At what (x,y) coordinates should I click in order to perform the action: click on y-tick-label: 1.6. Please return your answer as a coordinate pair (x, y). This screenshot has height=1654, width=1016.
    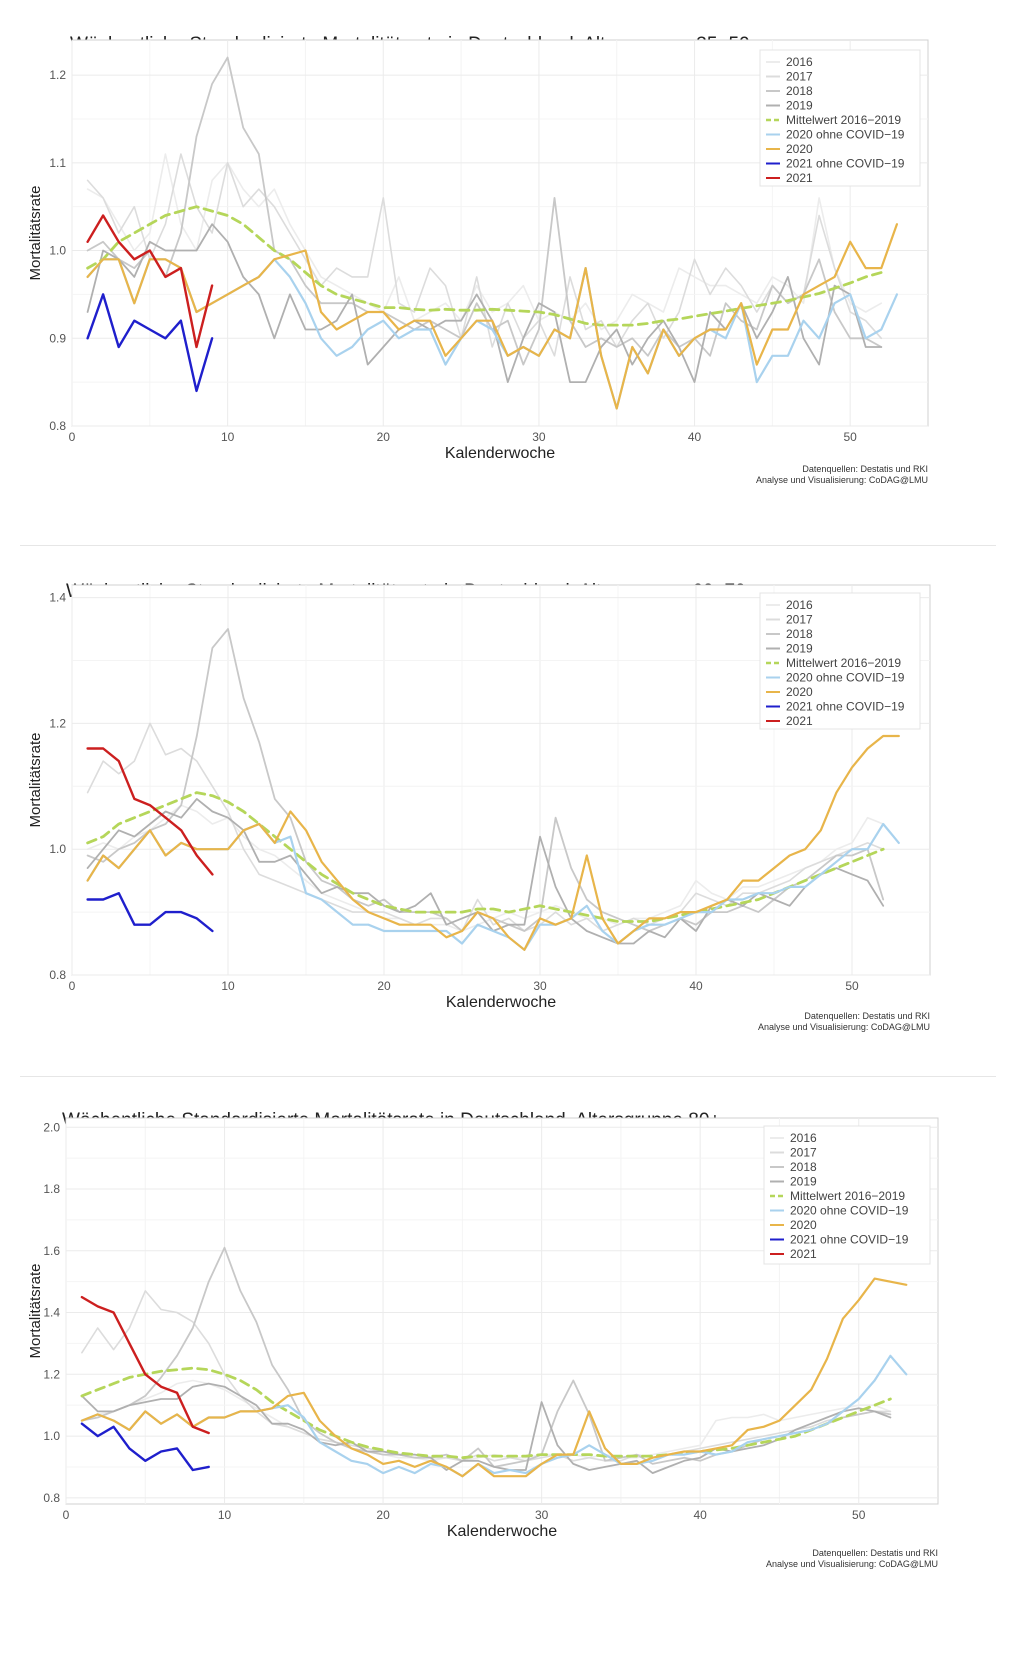
    Looking at the image, I should click on (51, 1251).